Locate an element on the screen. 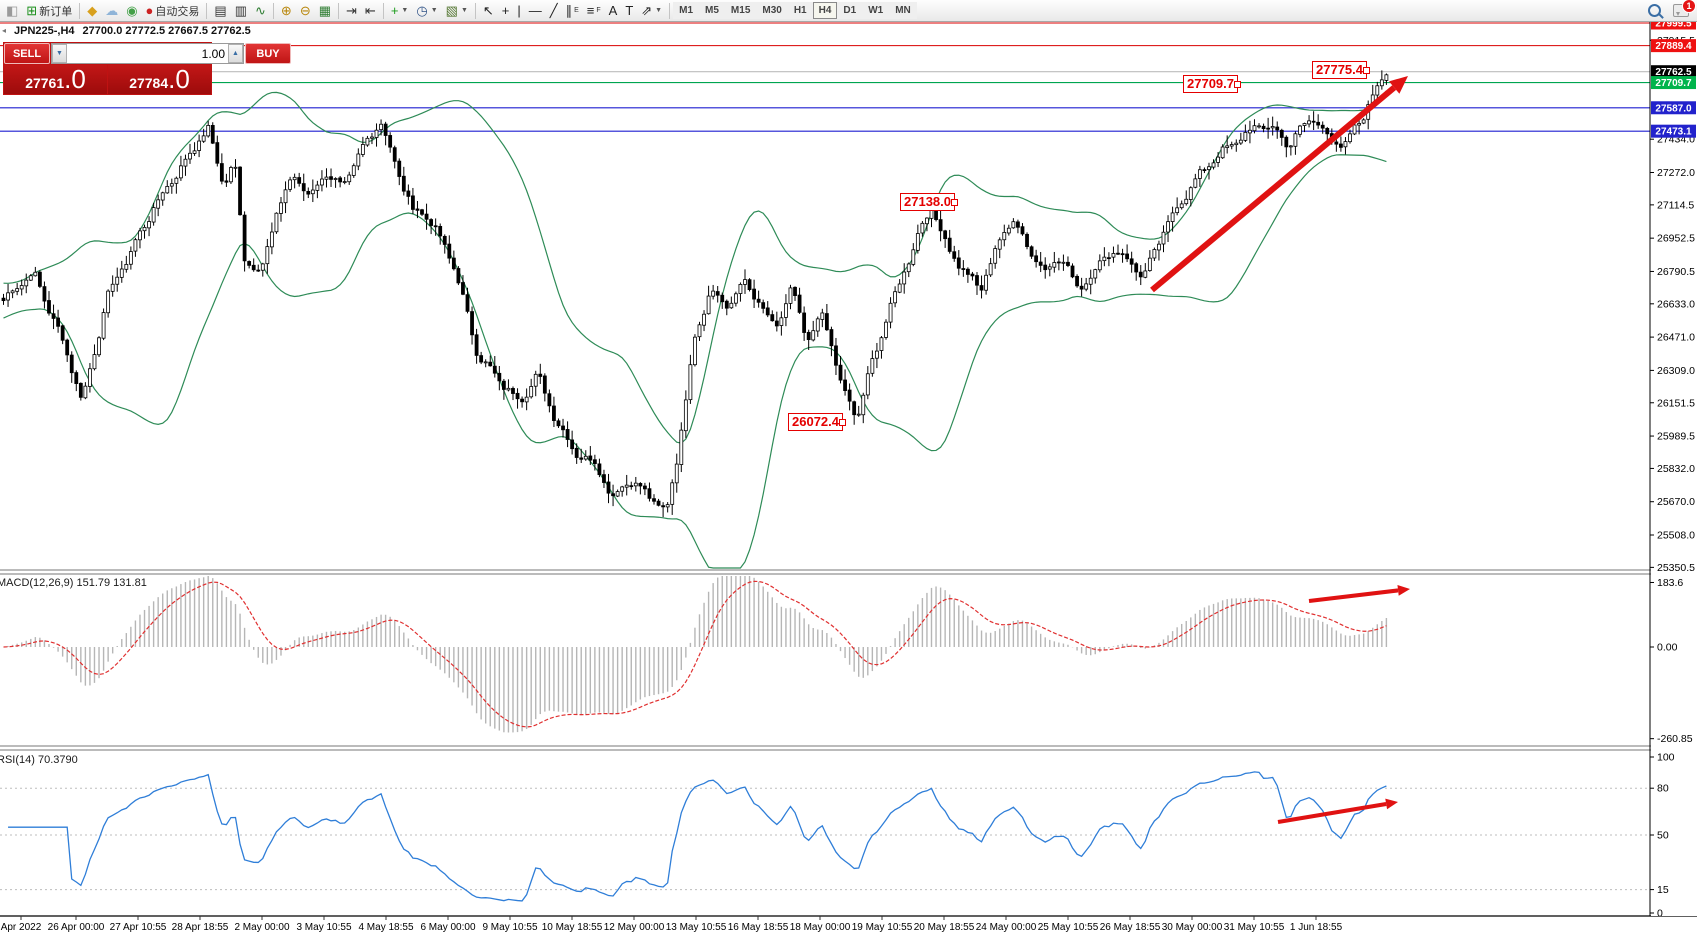 The image size is (1697, 938). chart-shift-icon: ⇤ is located at coordinates (370, 10).